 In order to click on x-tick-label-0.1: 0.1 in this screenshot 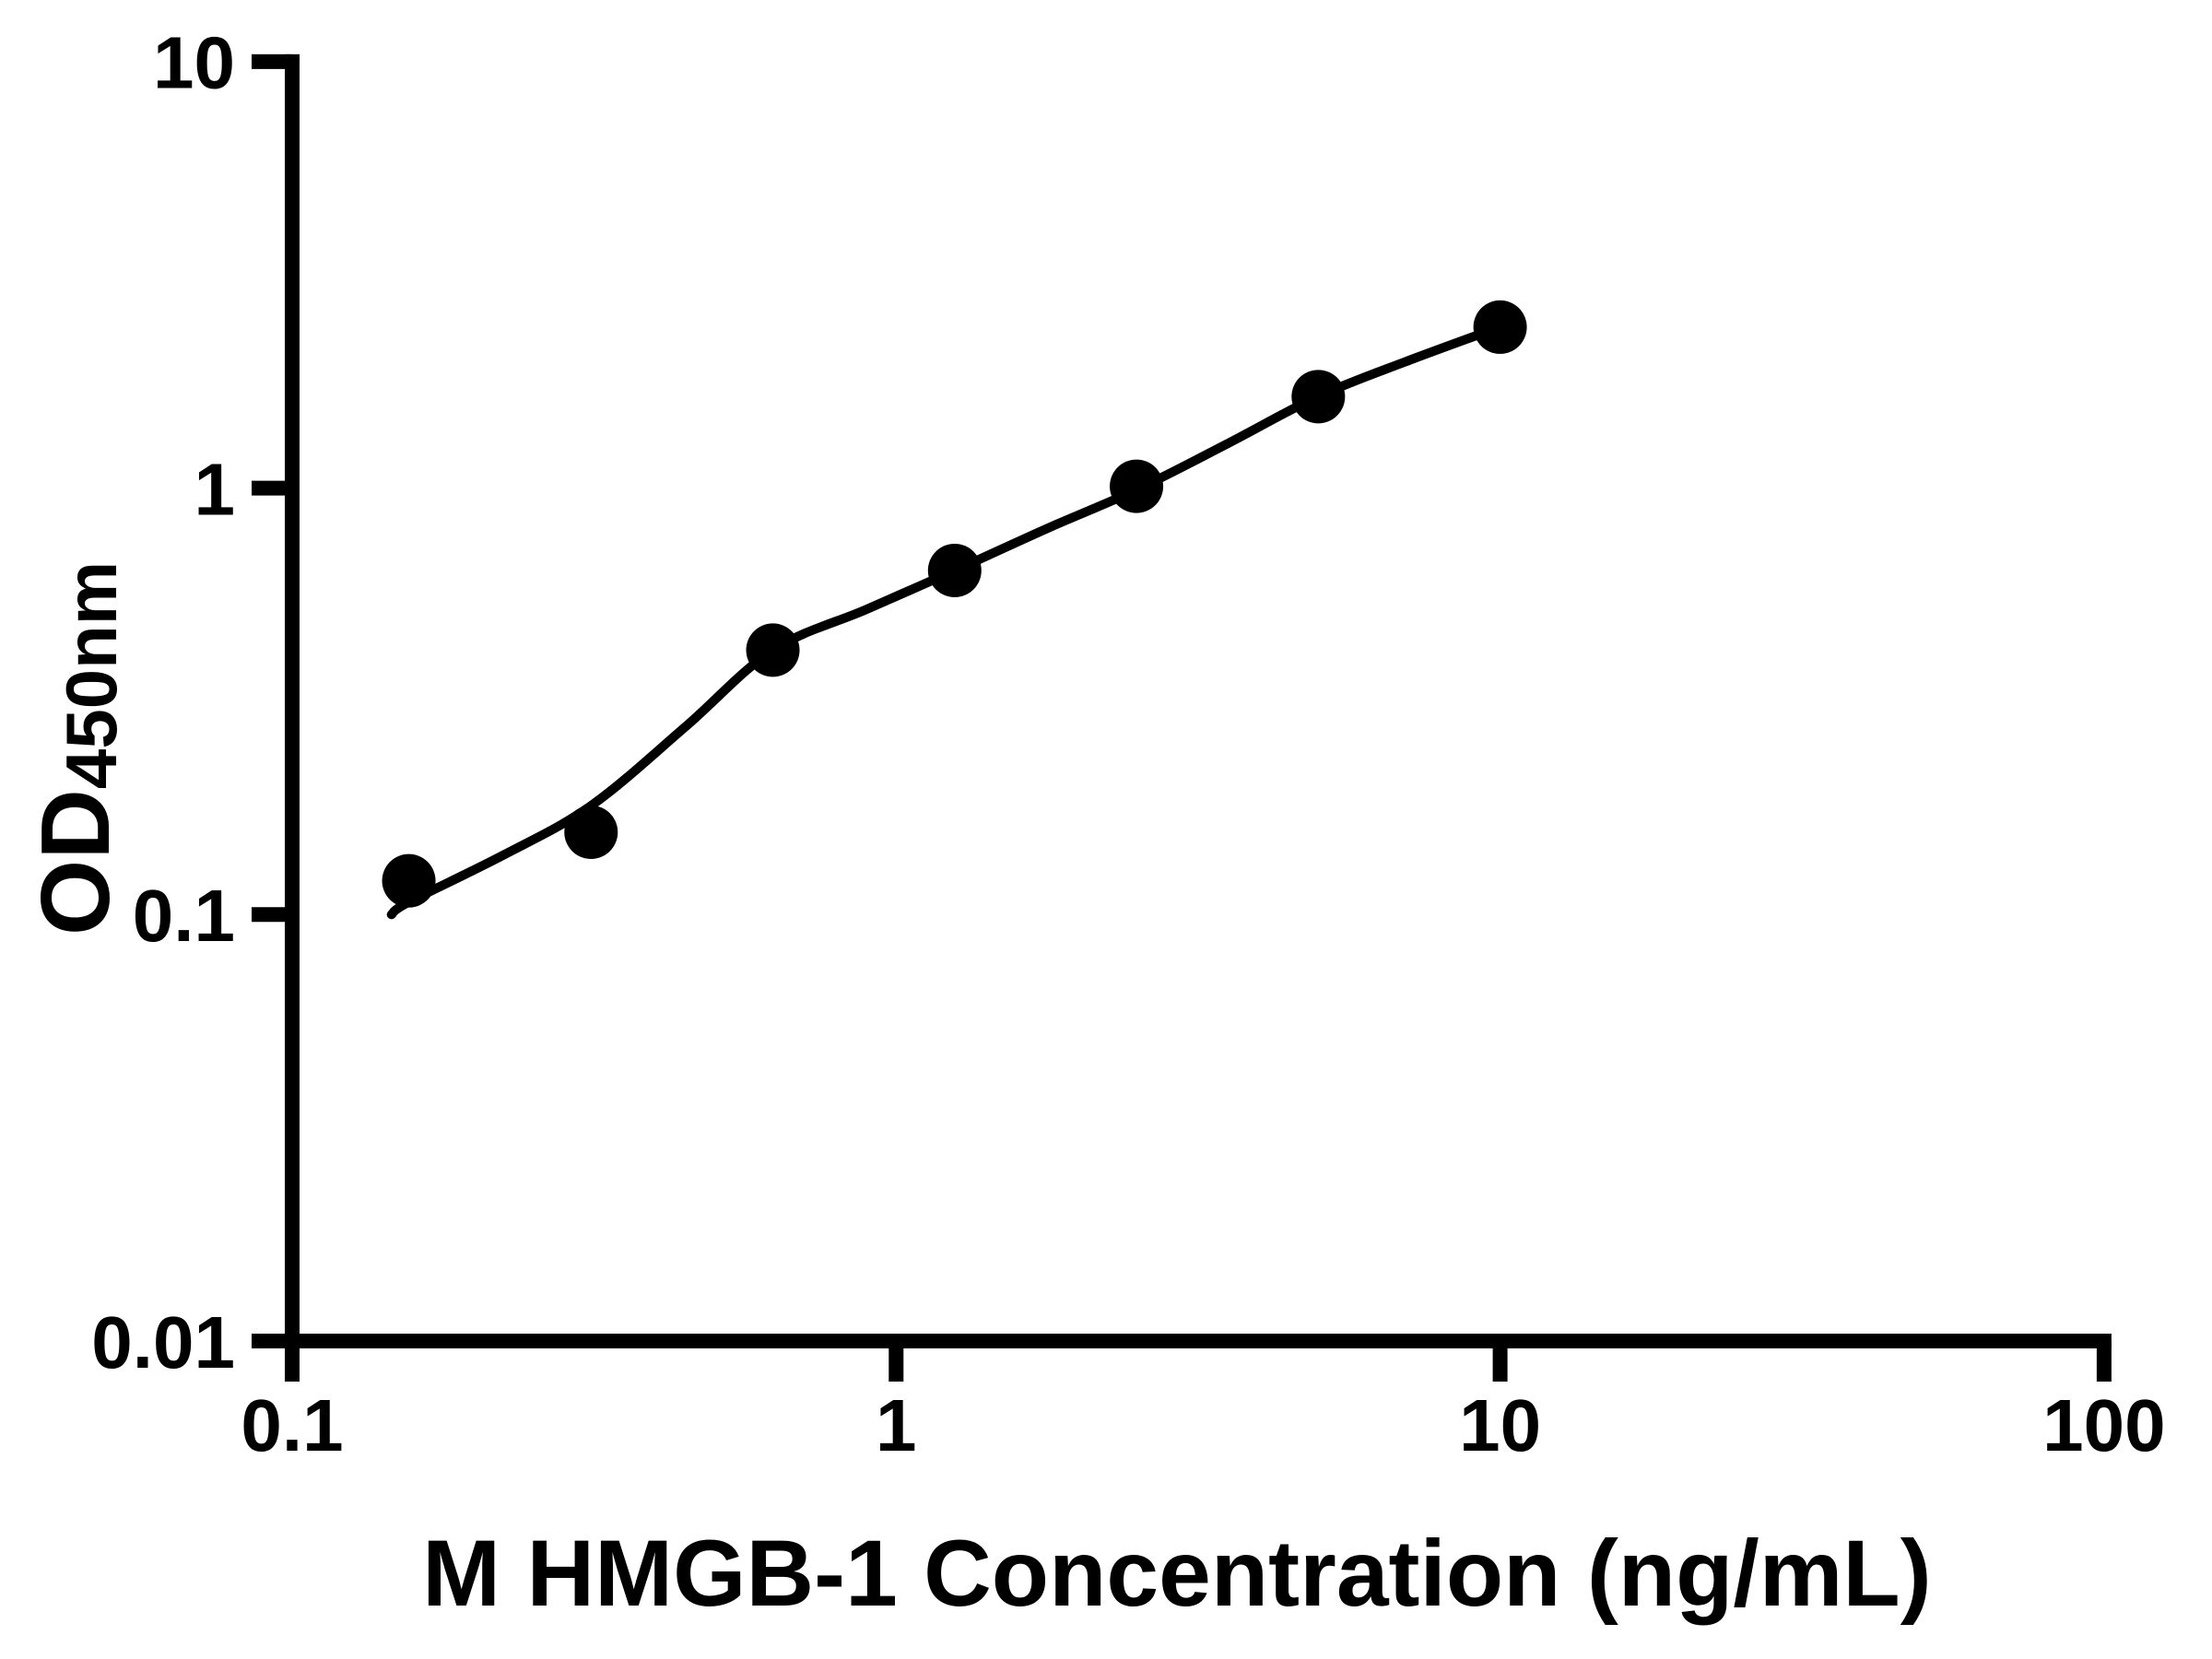, I will do `click(292, 1425)`.